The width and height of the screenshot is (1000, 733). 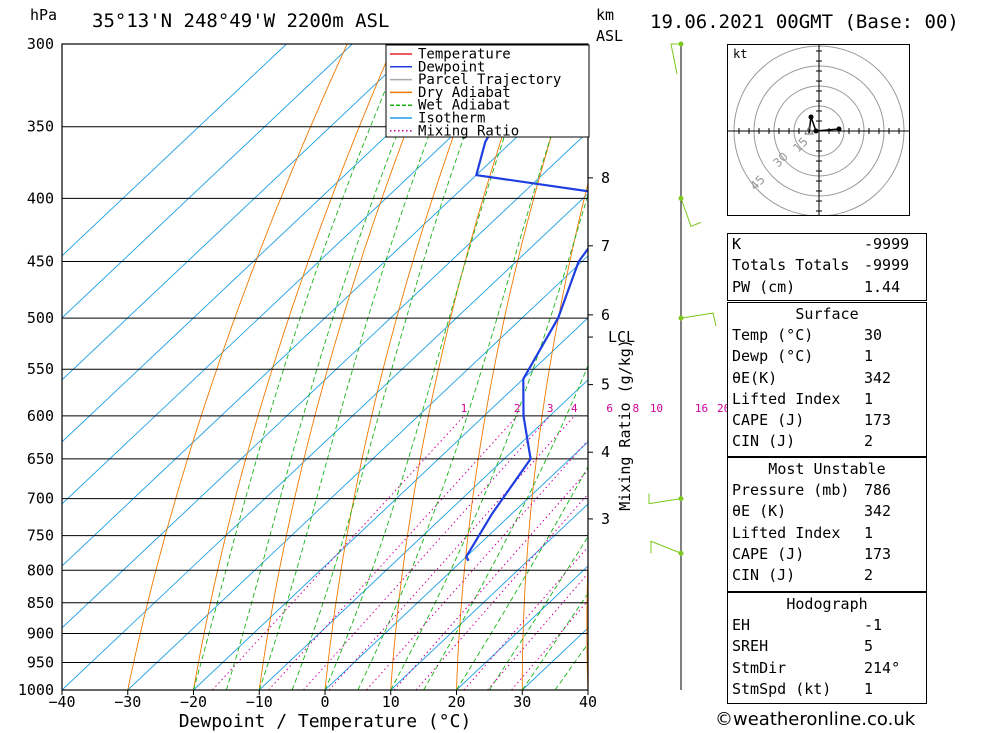 What do you see at coordinates (815, 719) in the screenshot?
I see `footer-copyright: ©weatheronline.co.uk` at bounding box center [815, 719].